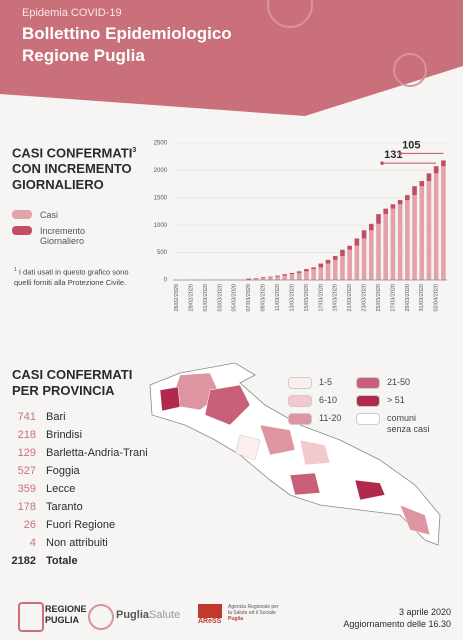 The width and height of the screenshot is (463, 640). Describe the element at coordinates (64, 507) in the screenshot. I see `province-name: Taranto` at that location.